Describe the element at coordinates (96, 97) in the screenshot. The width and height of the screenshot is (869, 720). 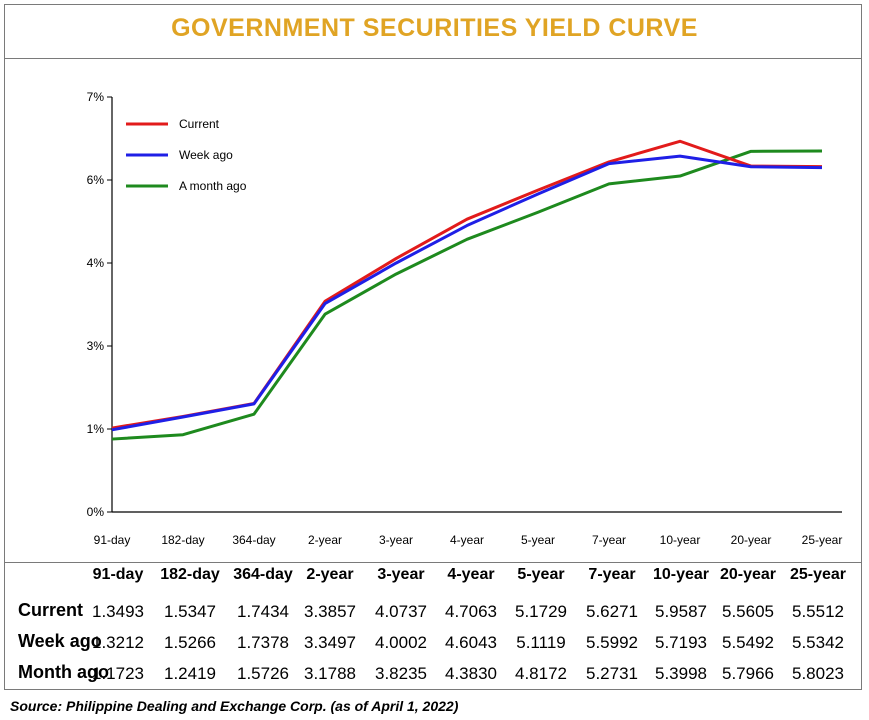
I see `y-tick-label: 7%` at that location.